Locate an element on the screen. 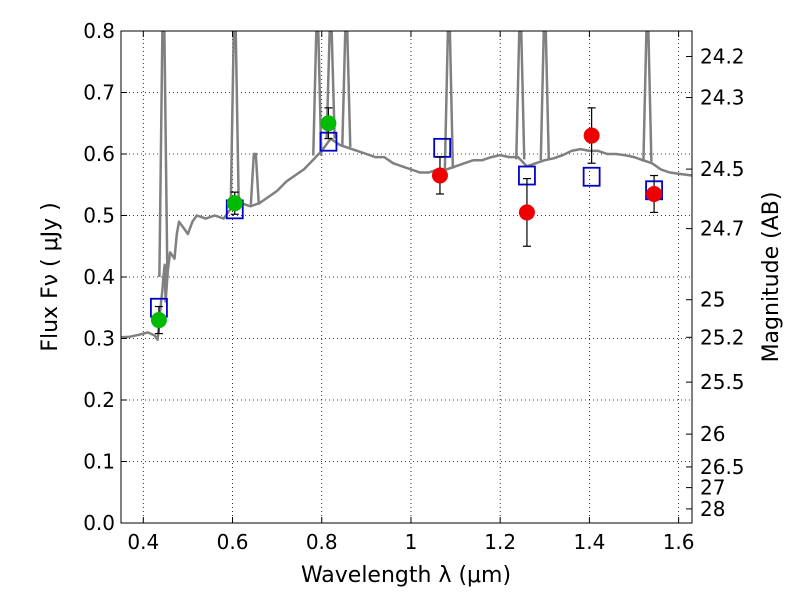 The height and width of the screenshot is (600, 800). right-tick-label: 24.5 is located at coordinates (722, 169).